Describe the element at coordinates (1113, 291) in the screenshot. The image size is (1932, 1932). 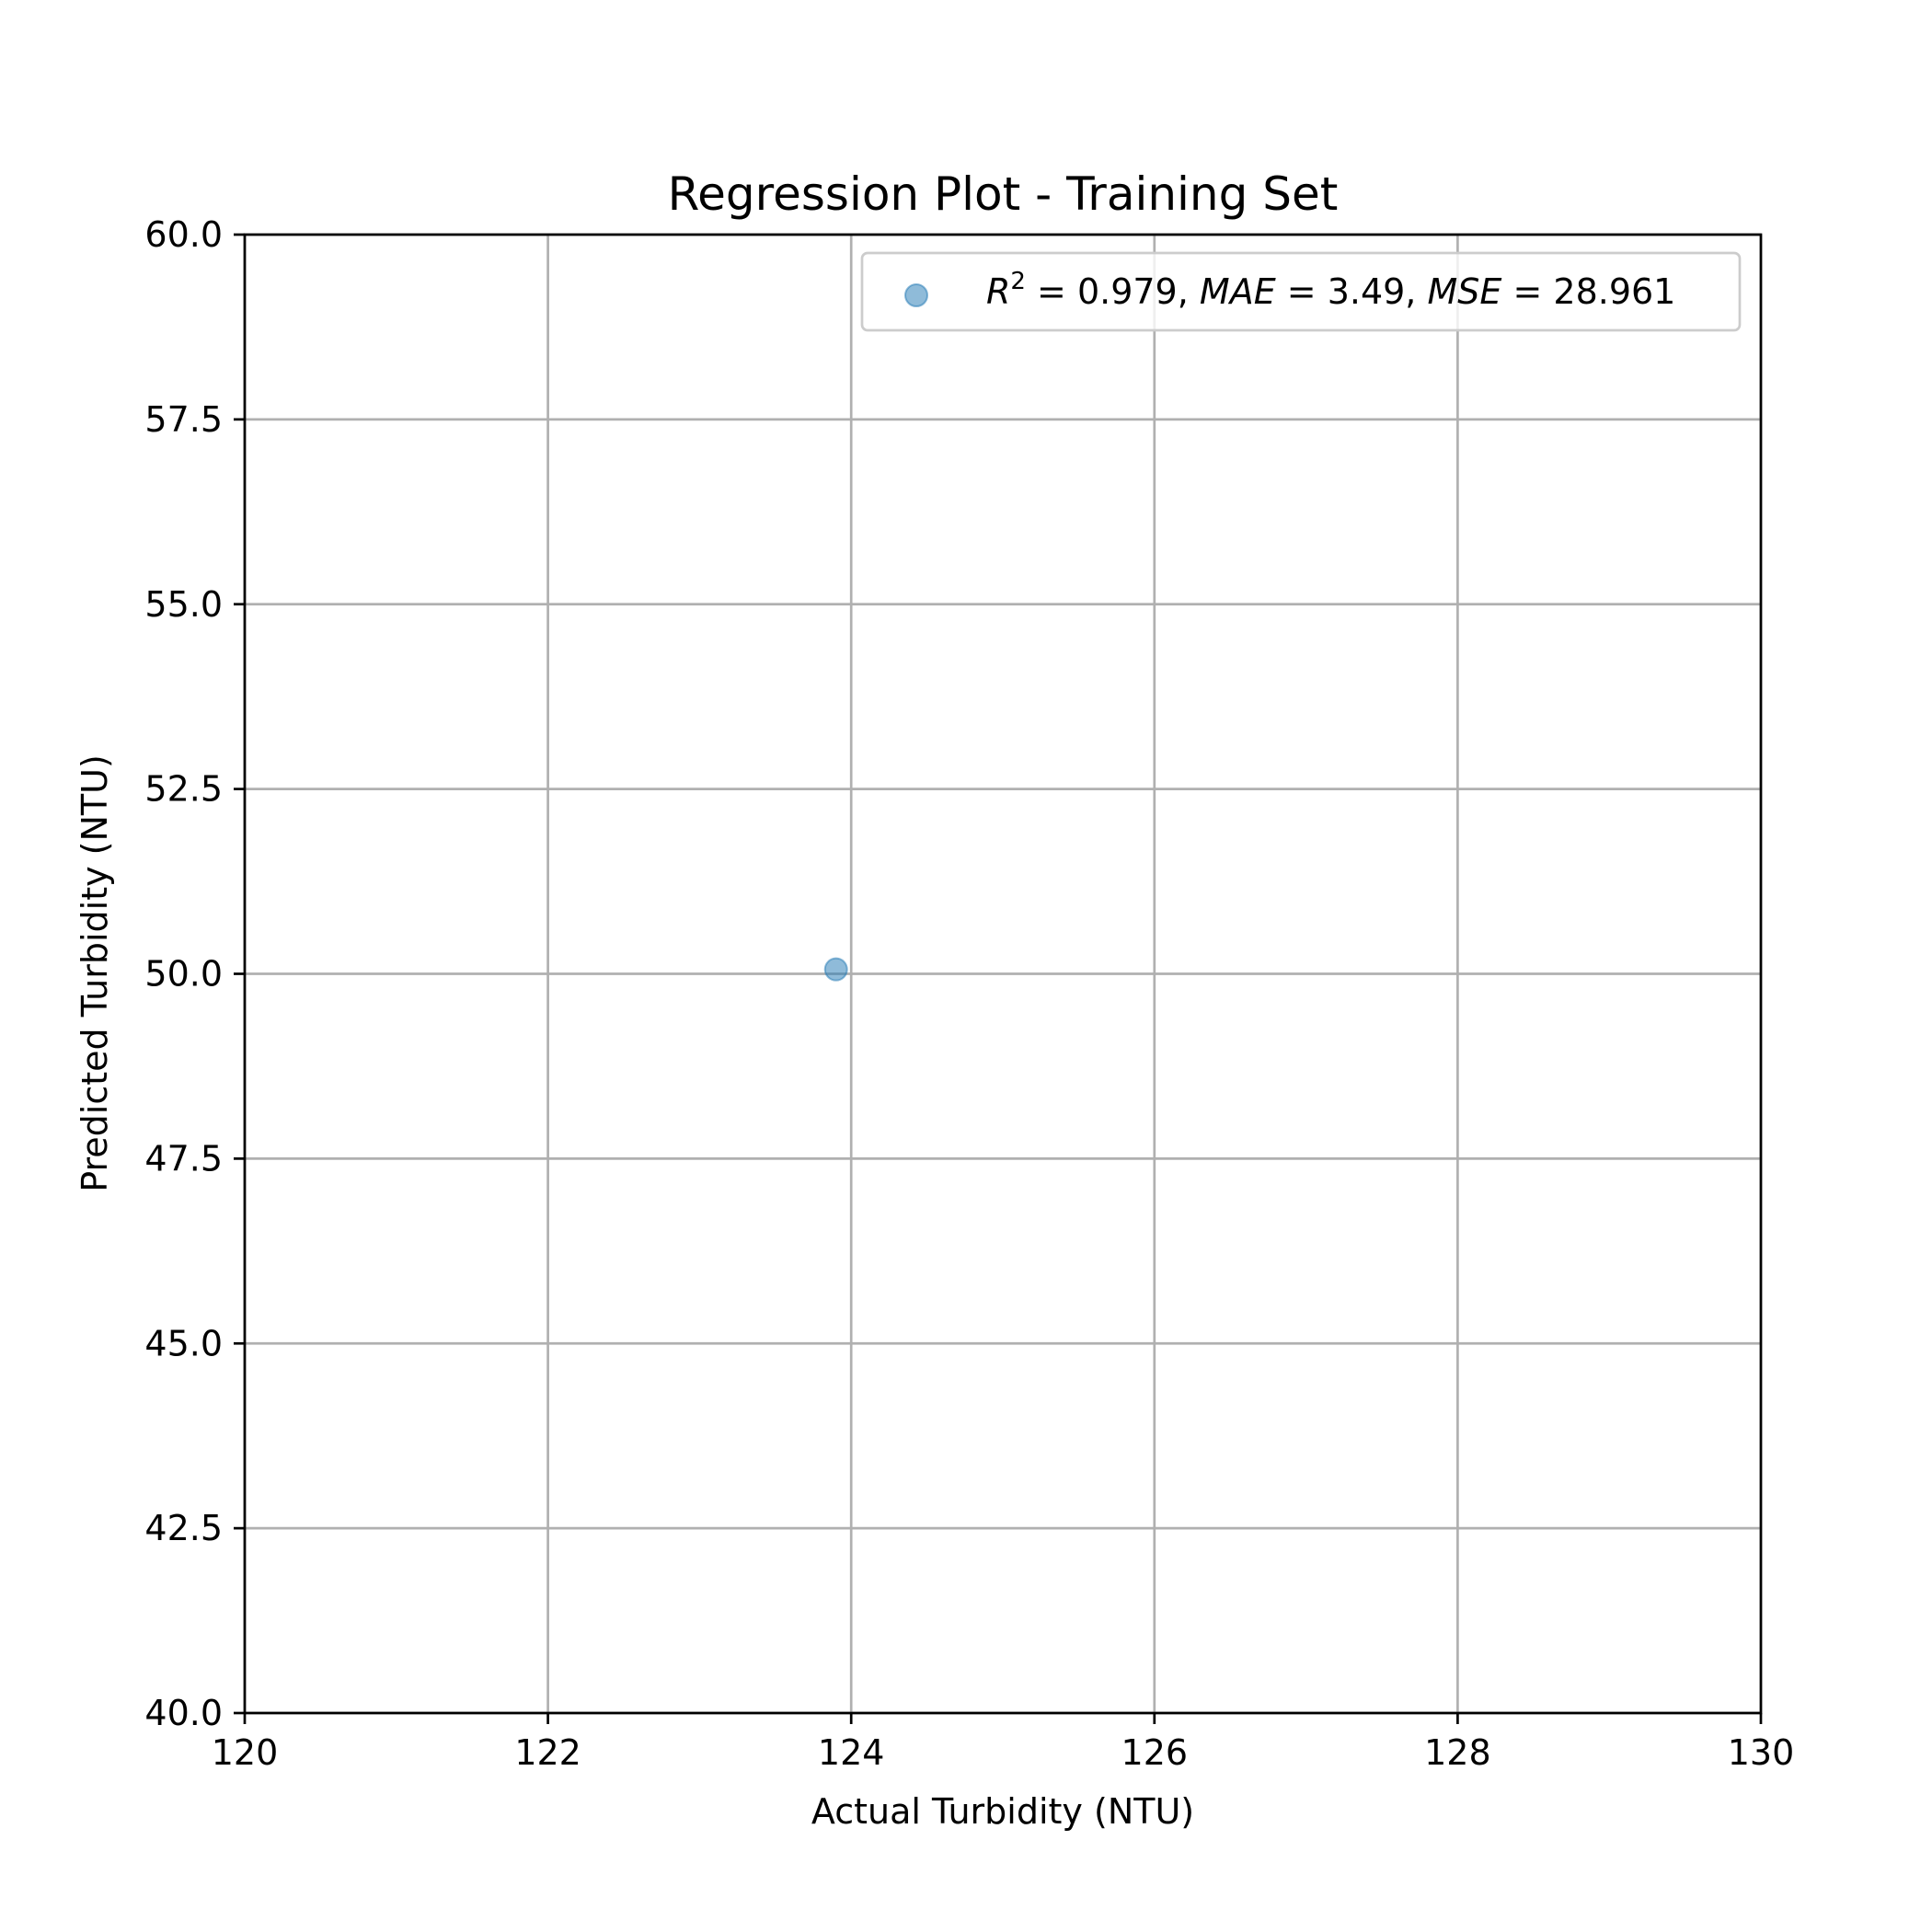
I see `legend-r2-value: = 0.979,` at that location.